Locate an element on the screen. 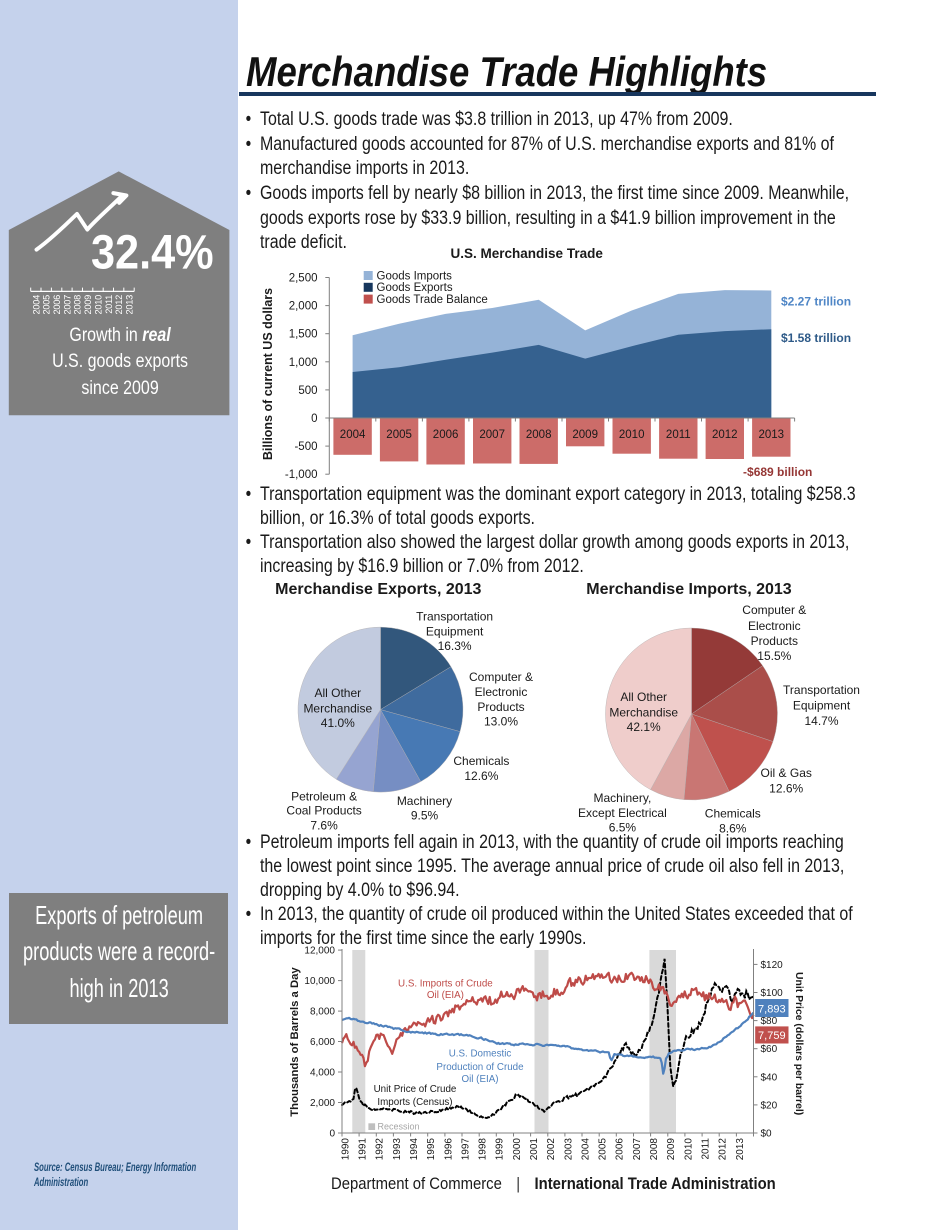 The width and height of the screenshot is (950, 1230). svg-text: 41.0% is located at coordinates (338, 723).